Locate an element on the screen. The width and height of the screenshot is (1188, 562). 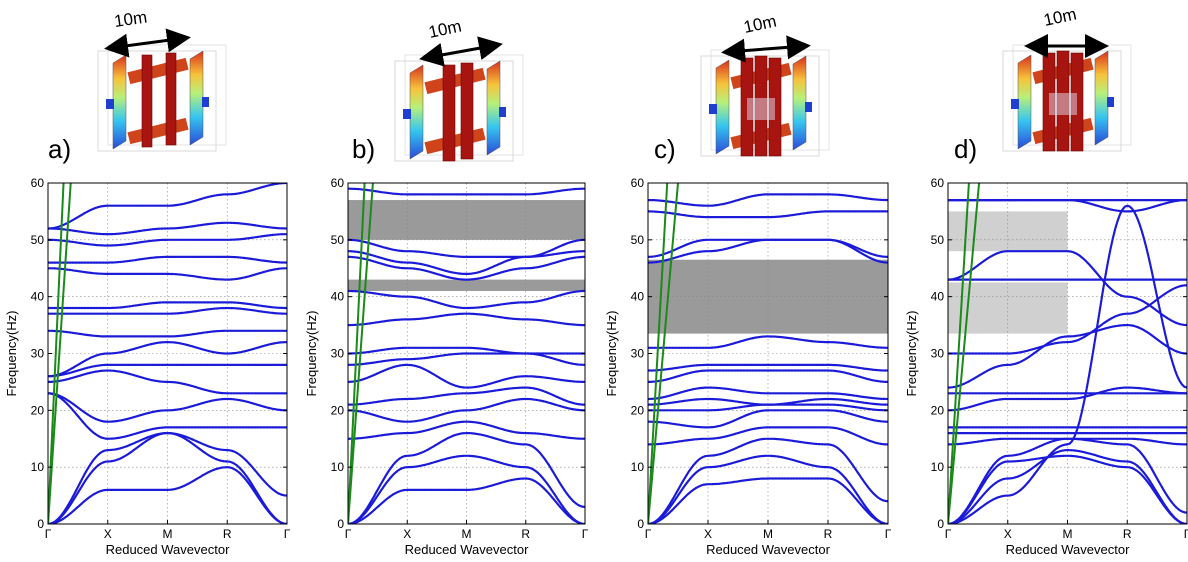
panel-letter: c) is located at coordinates (665, 149).